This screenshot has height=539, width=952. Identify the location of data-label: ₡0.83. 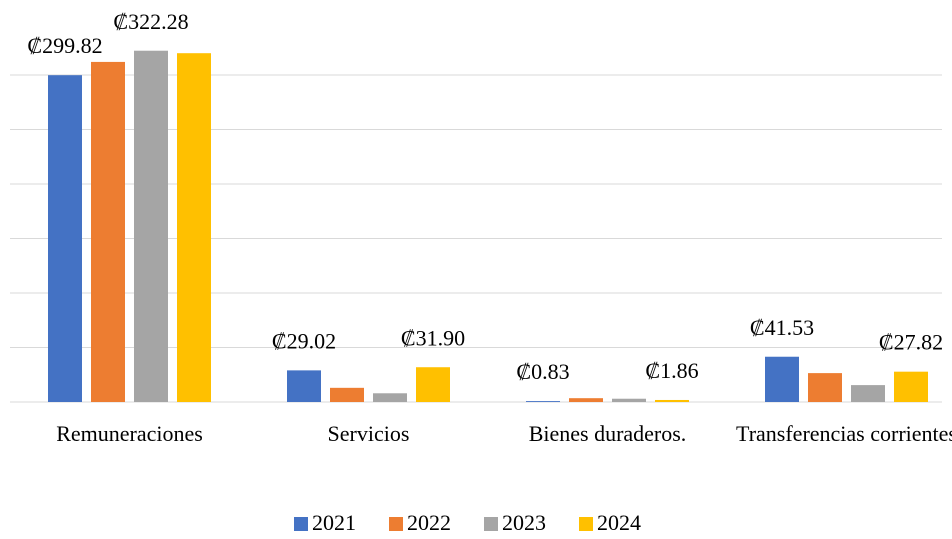
(542, 371).